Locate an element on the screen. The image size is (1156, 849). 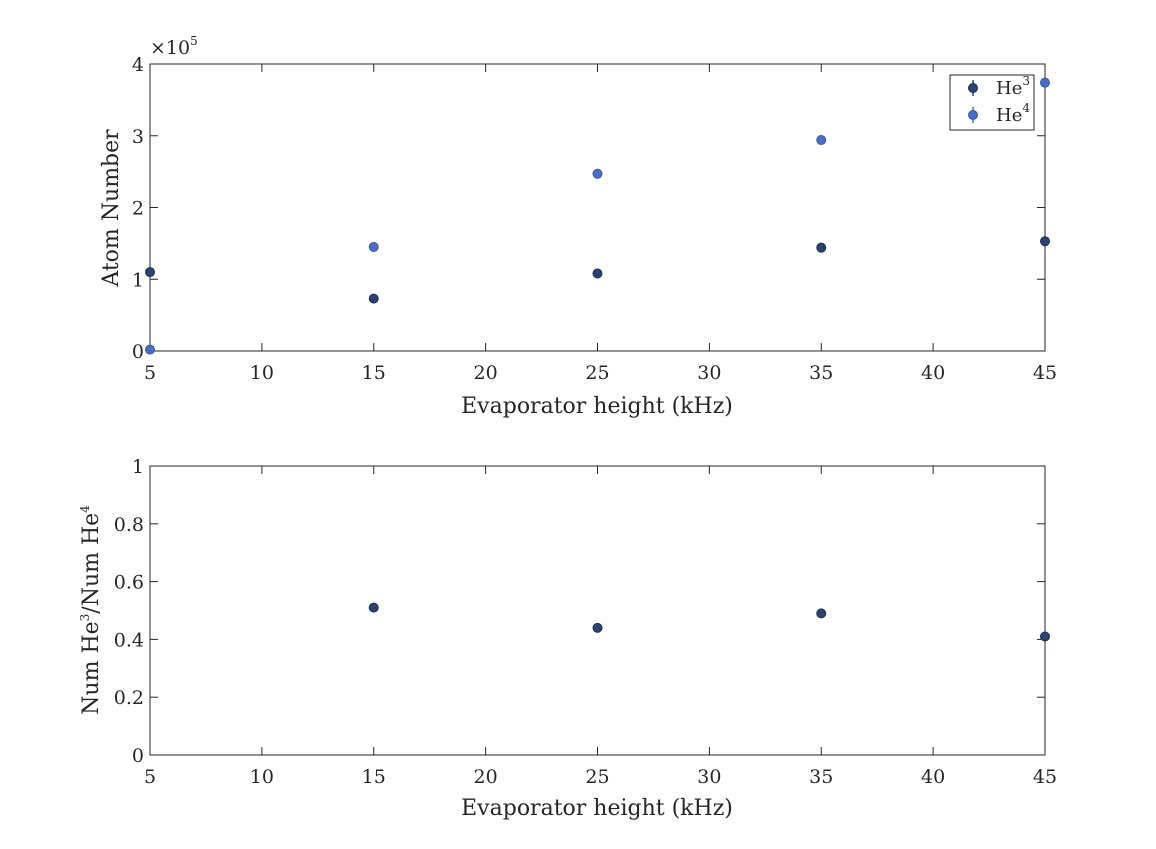
ratio-points is located at coordinates (709, 622).